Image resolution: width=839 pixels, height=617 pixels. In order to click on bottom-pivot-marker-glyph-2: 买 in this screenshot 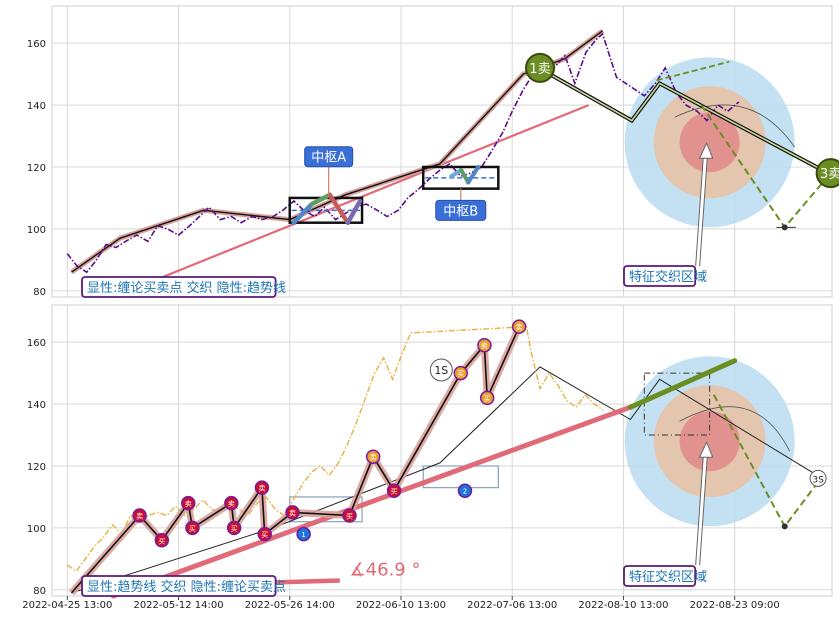, I will do `click(161, 541)`.